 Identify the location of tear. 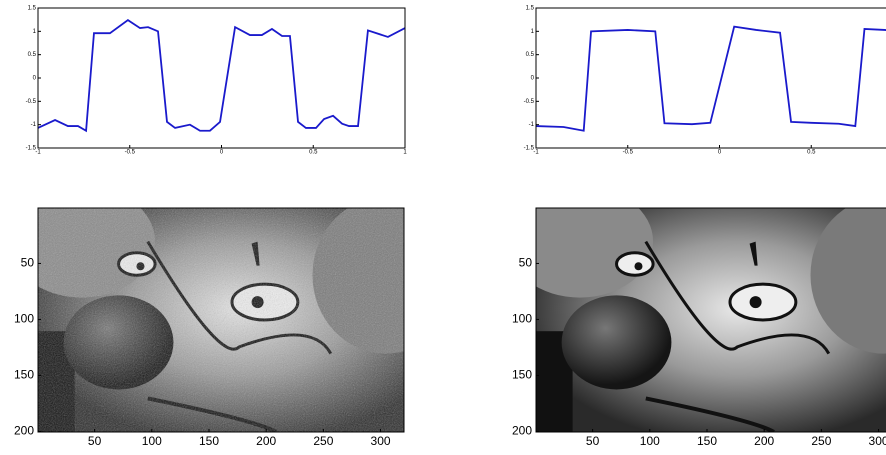
(753, 253).